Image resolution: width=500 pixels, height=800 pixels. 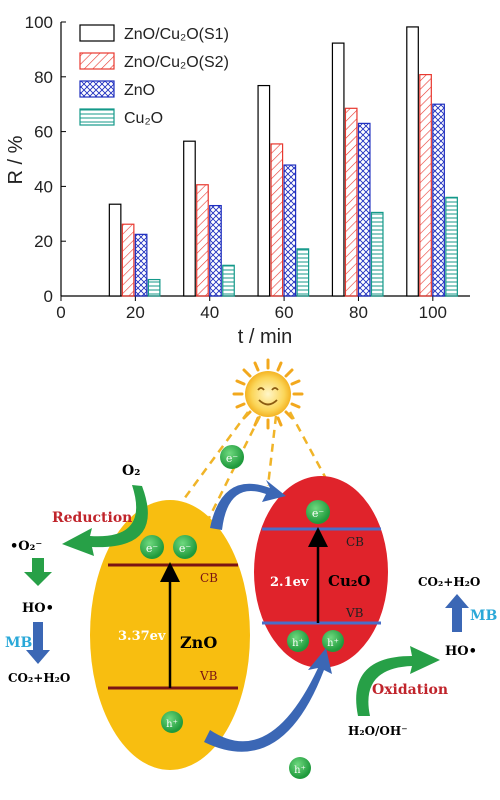 I want to click on y-axis-label: R / %, so click(x=16, y=159).